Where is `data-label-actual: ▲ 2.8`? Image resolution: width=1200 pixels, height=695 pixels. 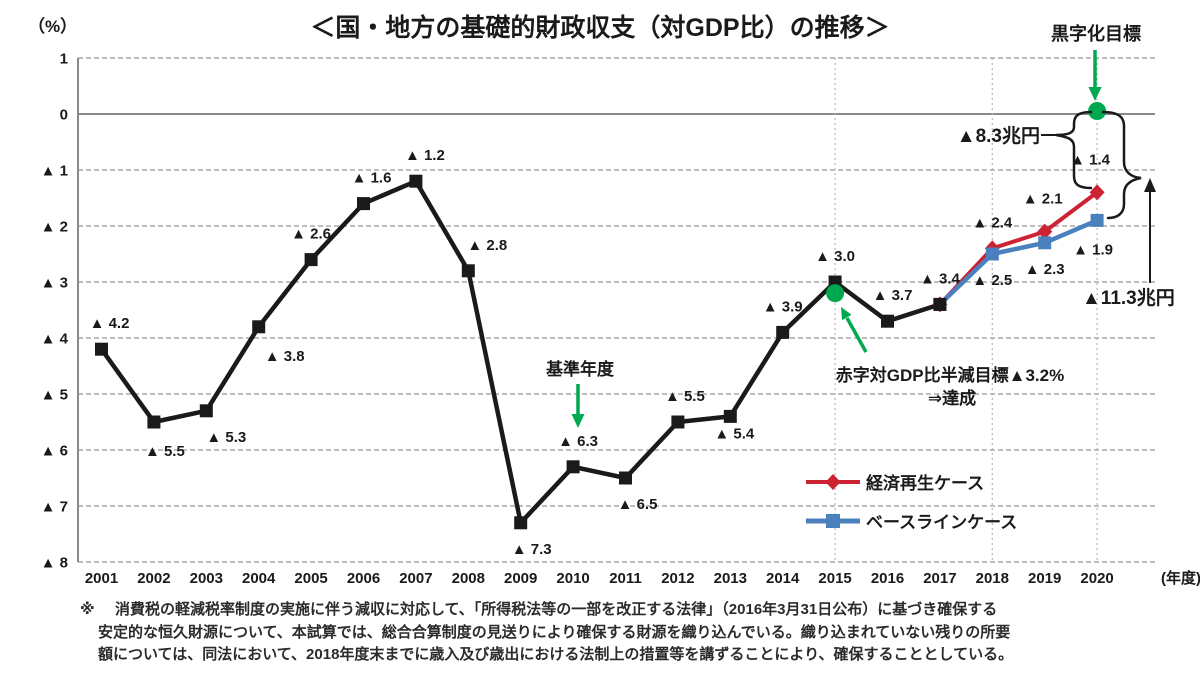
data-label-actual: ▲ 2.8 is located at coordinates (487, 245).